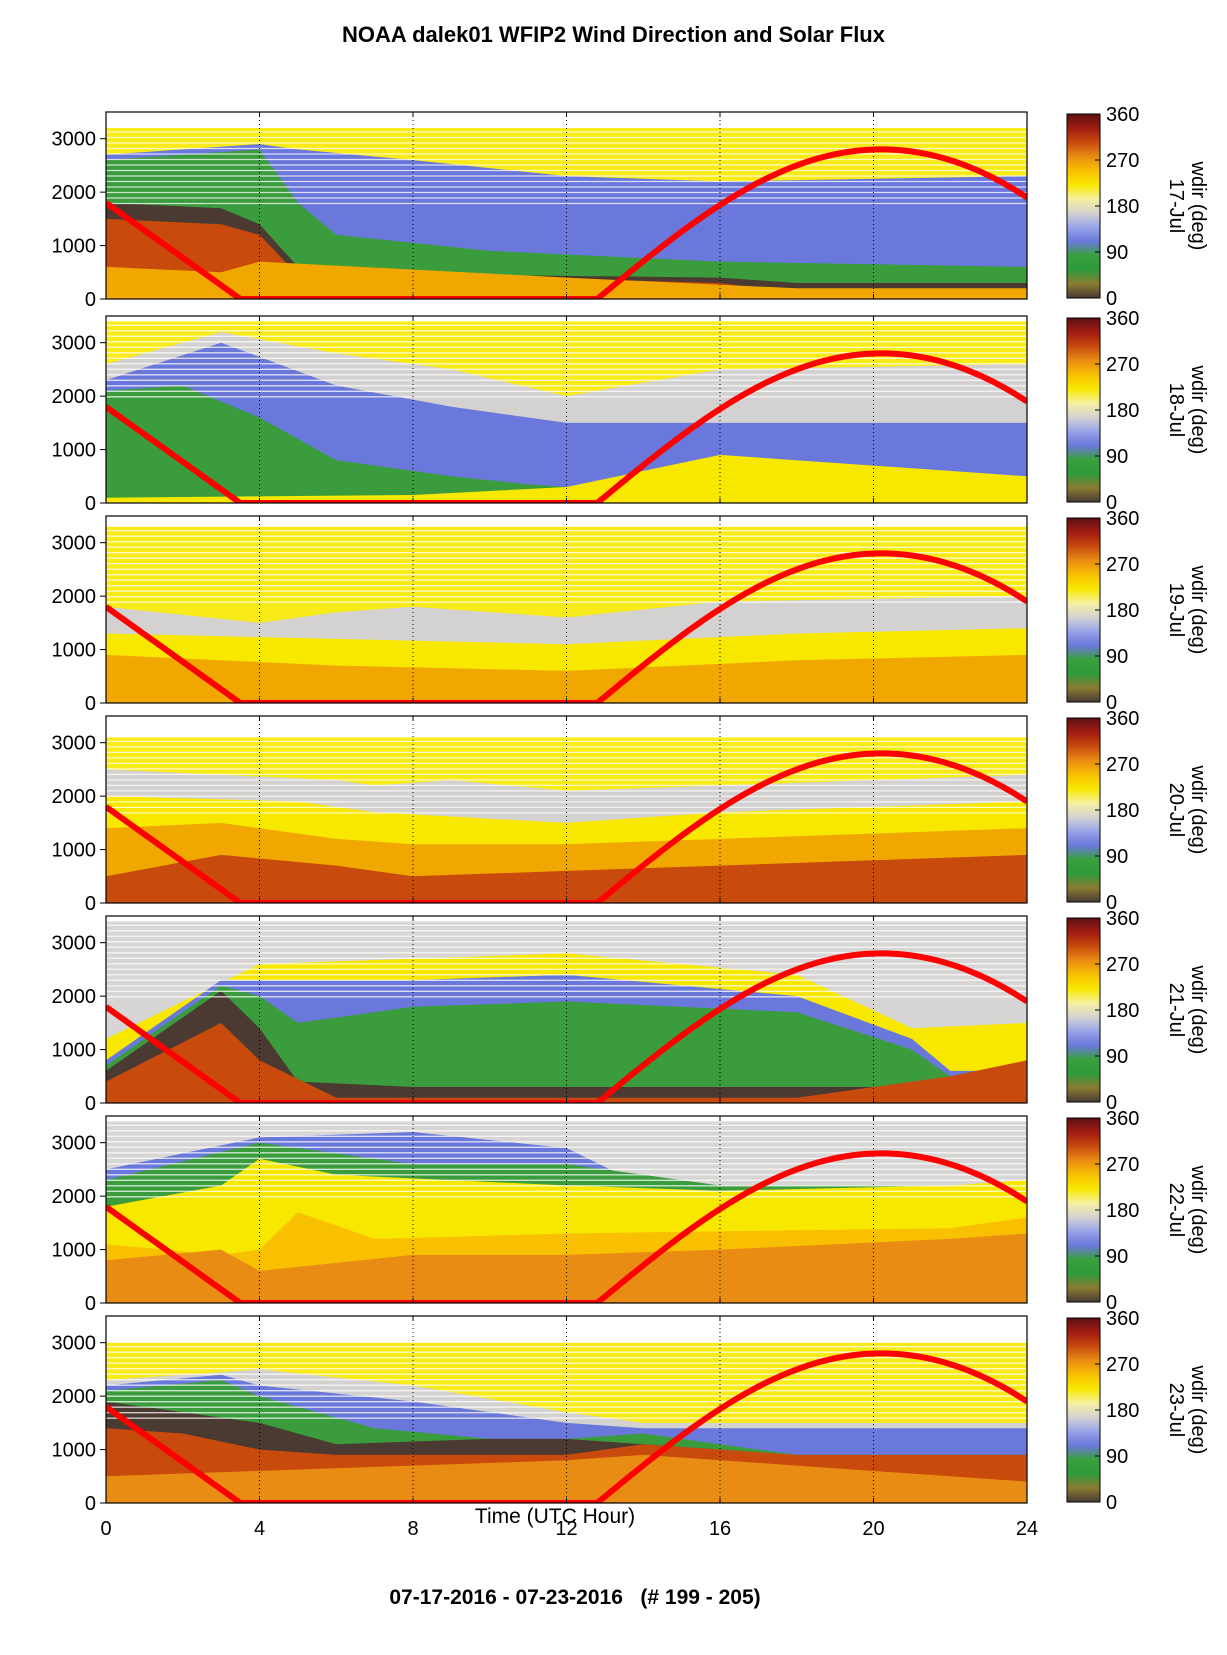  What do you see at coordinates (105, 1529) in the screenshot?
I see `x-tick-label: 0` at bounding box center [105, 1529].